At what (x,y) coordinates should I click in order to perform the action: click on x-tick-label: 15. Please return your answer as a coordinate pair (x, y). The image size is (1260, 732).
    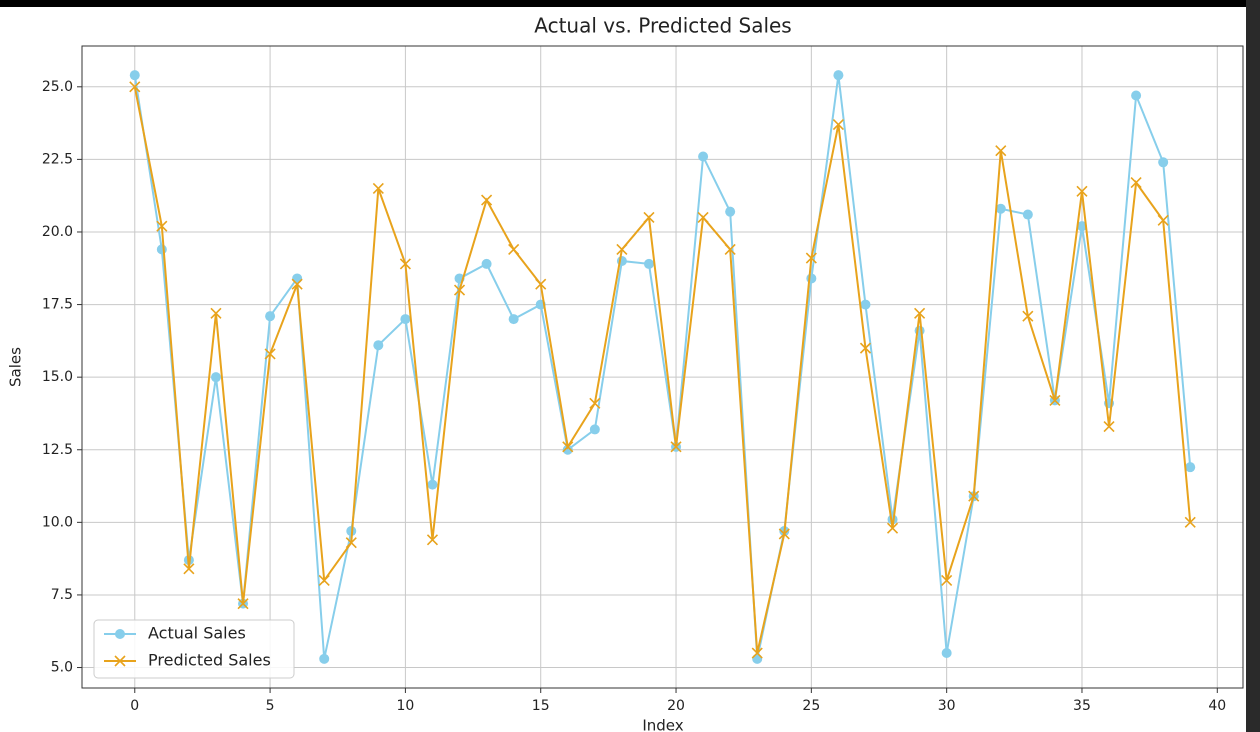
    Looking at the image, I should click on (541, 706).